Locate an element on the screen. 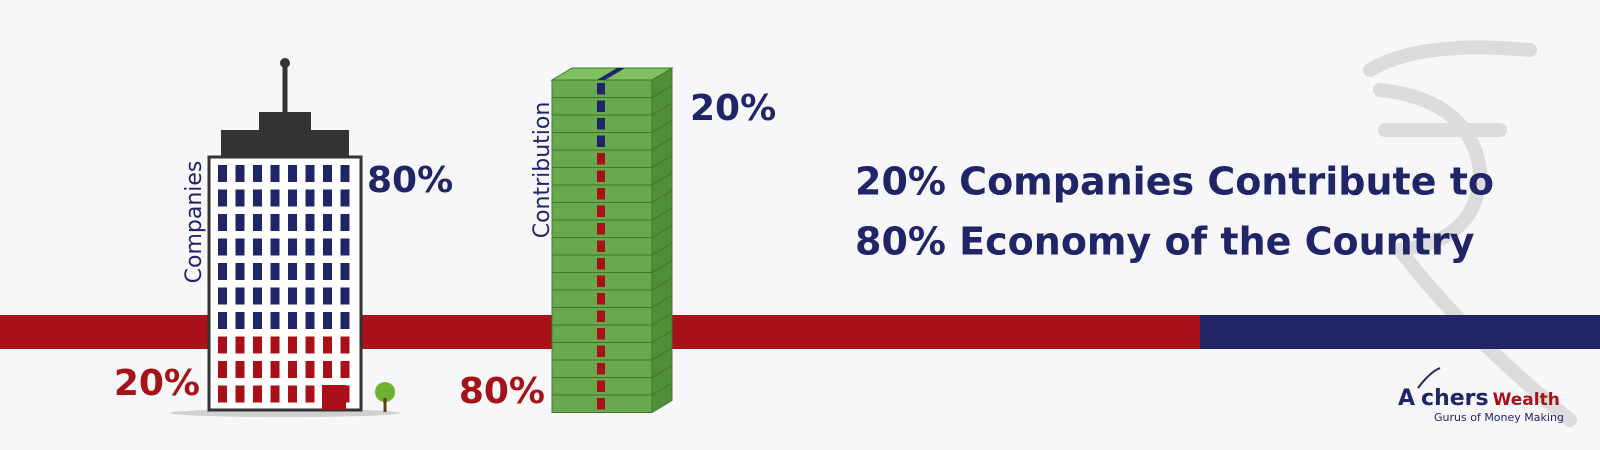 This screenshot has height=450, width=1600. door is located at coordinates (334, 397).